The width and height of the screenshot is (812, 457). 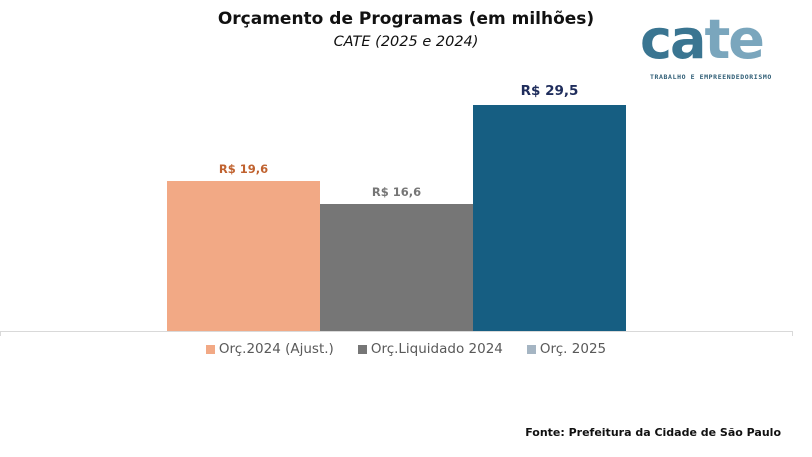 I want to click on logo-tagline: TRABALHO E EMPREENDEDORISMO, so click(x=711, y=77).